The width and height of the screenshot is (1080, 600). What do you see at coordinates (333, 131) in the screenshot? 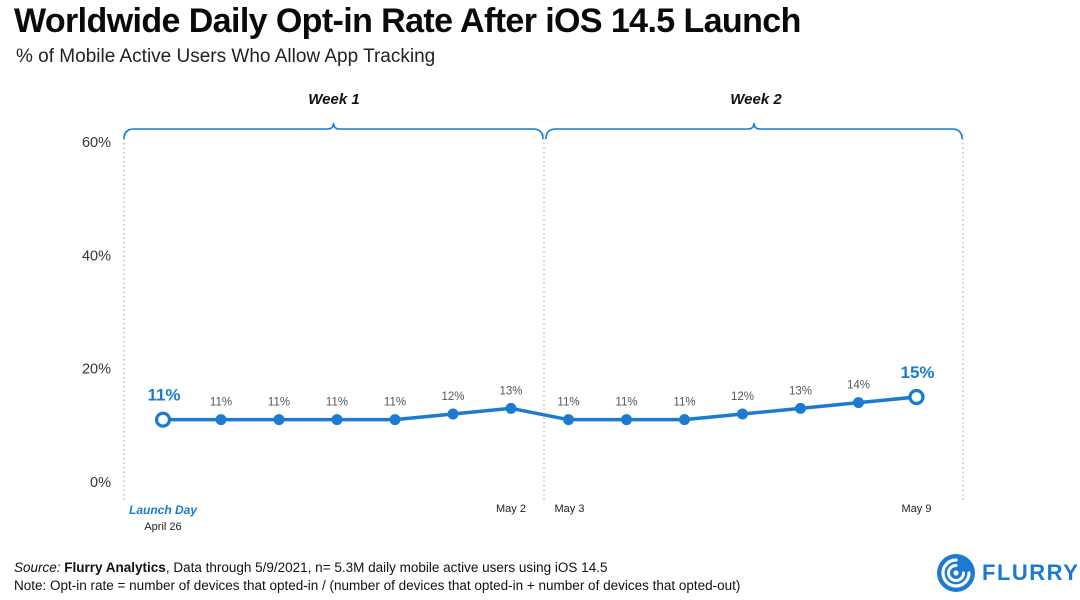
I see `week-1-brace` at bounding box center [333, 131].